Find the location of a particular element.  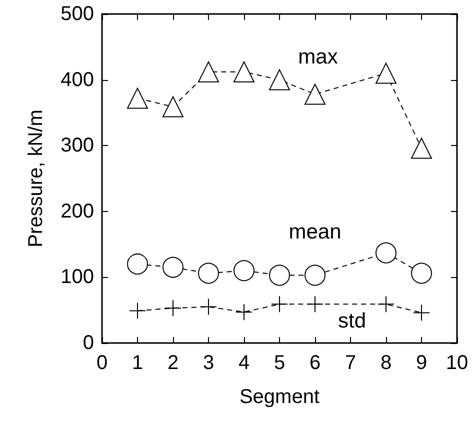

y-tick-label: 500 is located at coordinates (77, 14).